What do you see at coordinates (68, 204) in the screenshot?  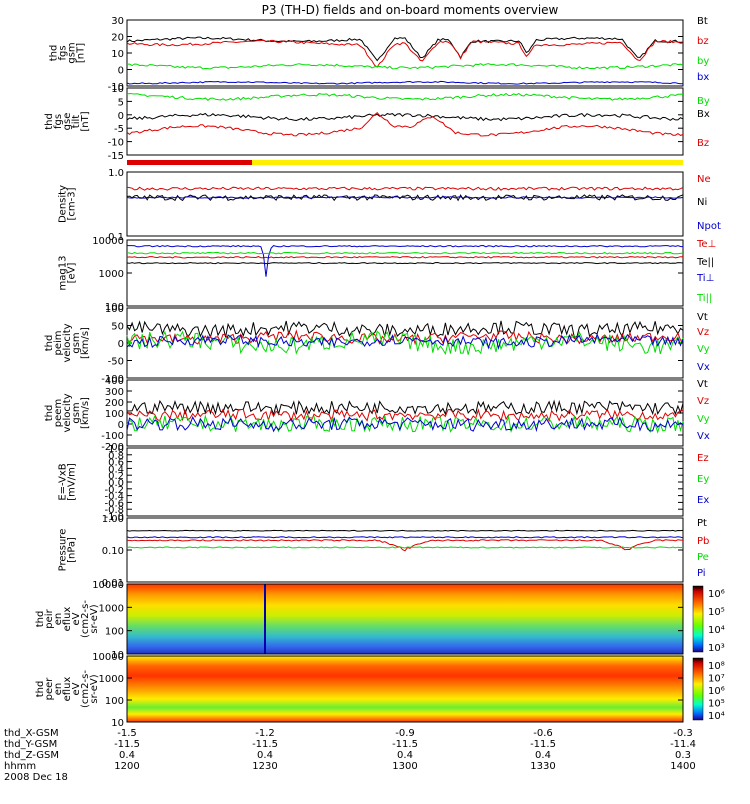 I see `y-axis-label: Density[cm-3]` at bounding box center [68, 204].